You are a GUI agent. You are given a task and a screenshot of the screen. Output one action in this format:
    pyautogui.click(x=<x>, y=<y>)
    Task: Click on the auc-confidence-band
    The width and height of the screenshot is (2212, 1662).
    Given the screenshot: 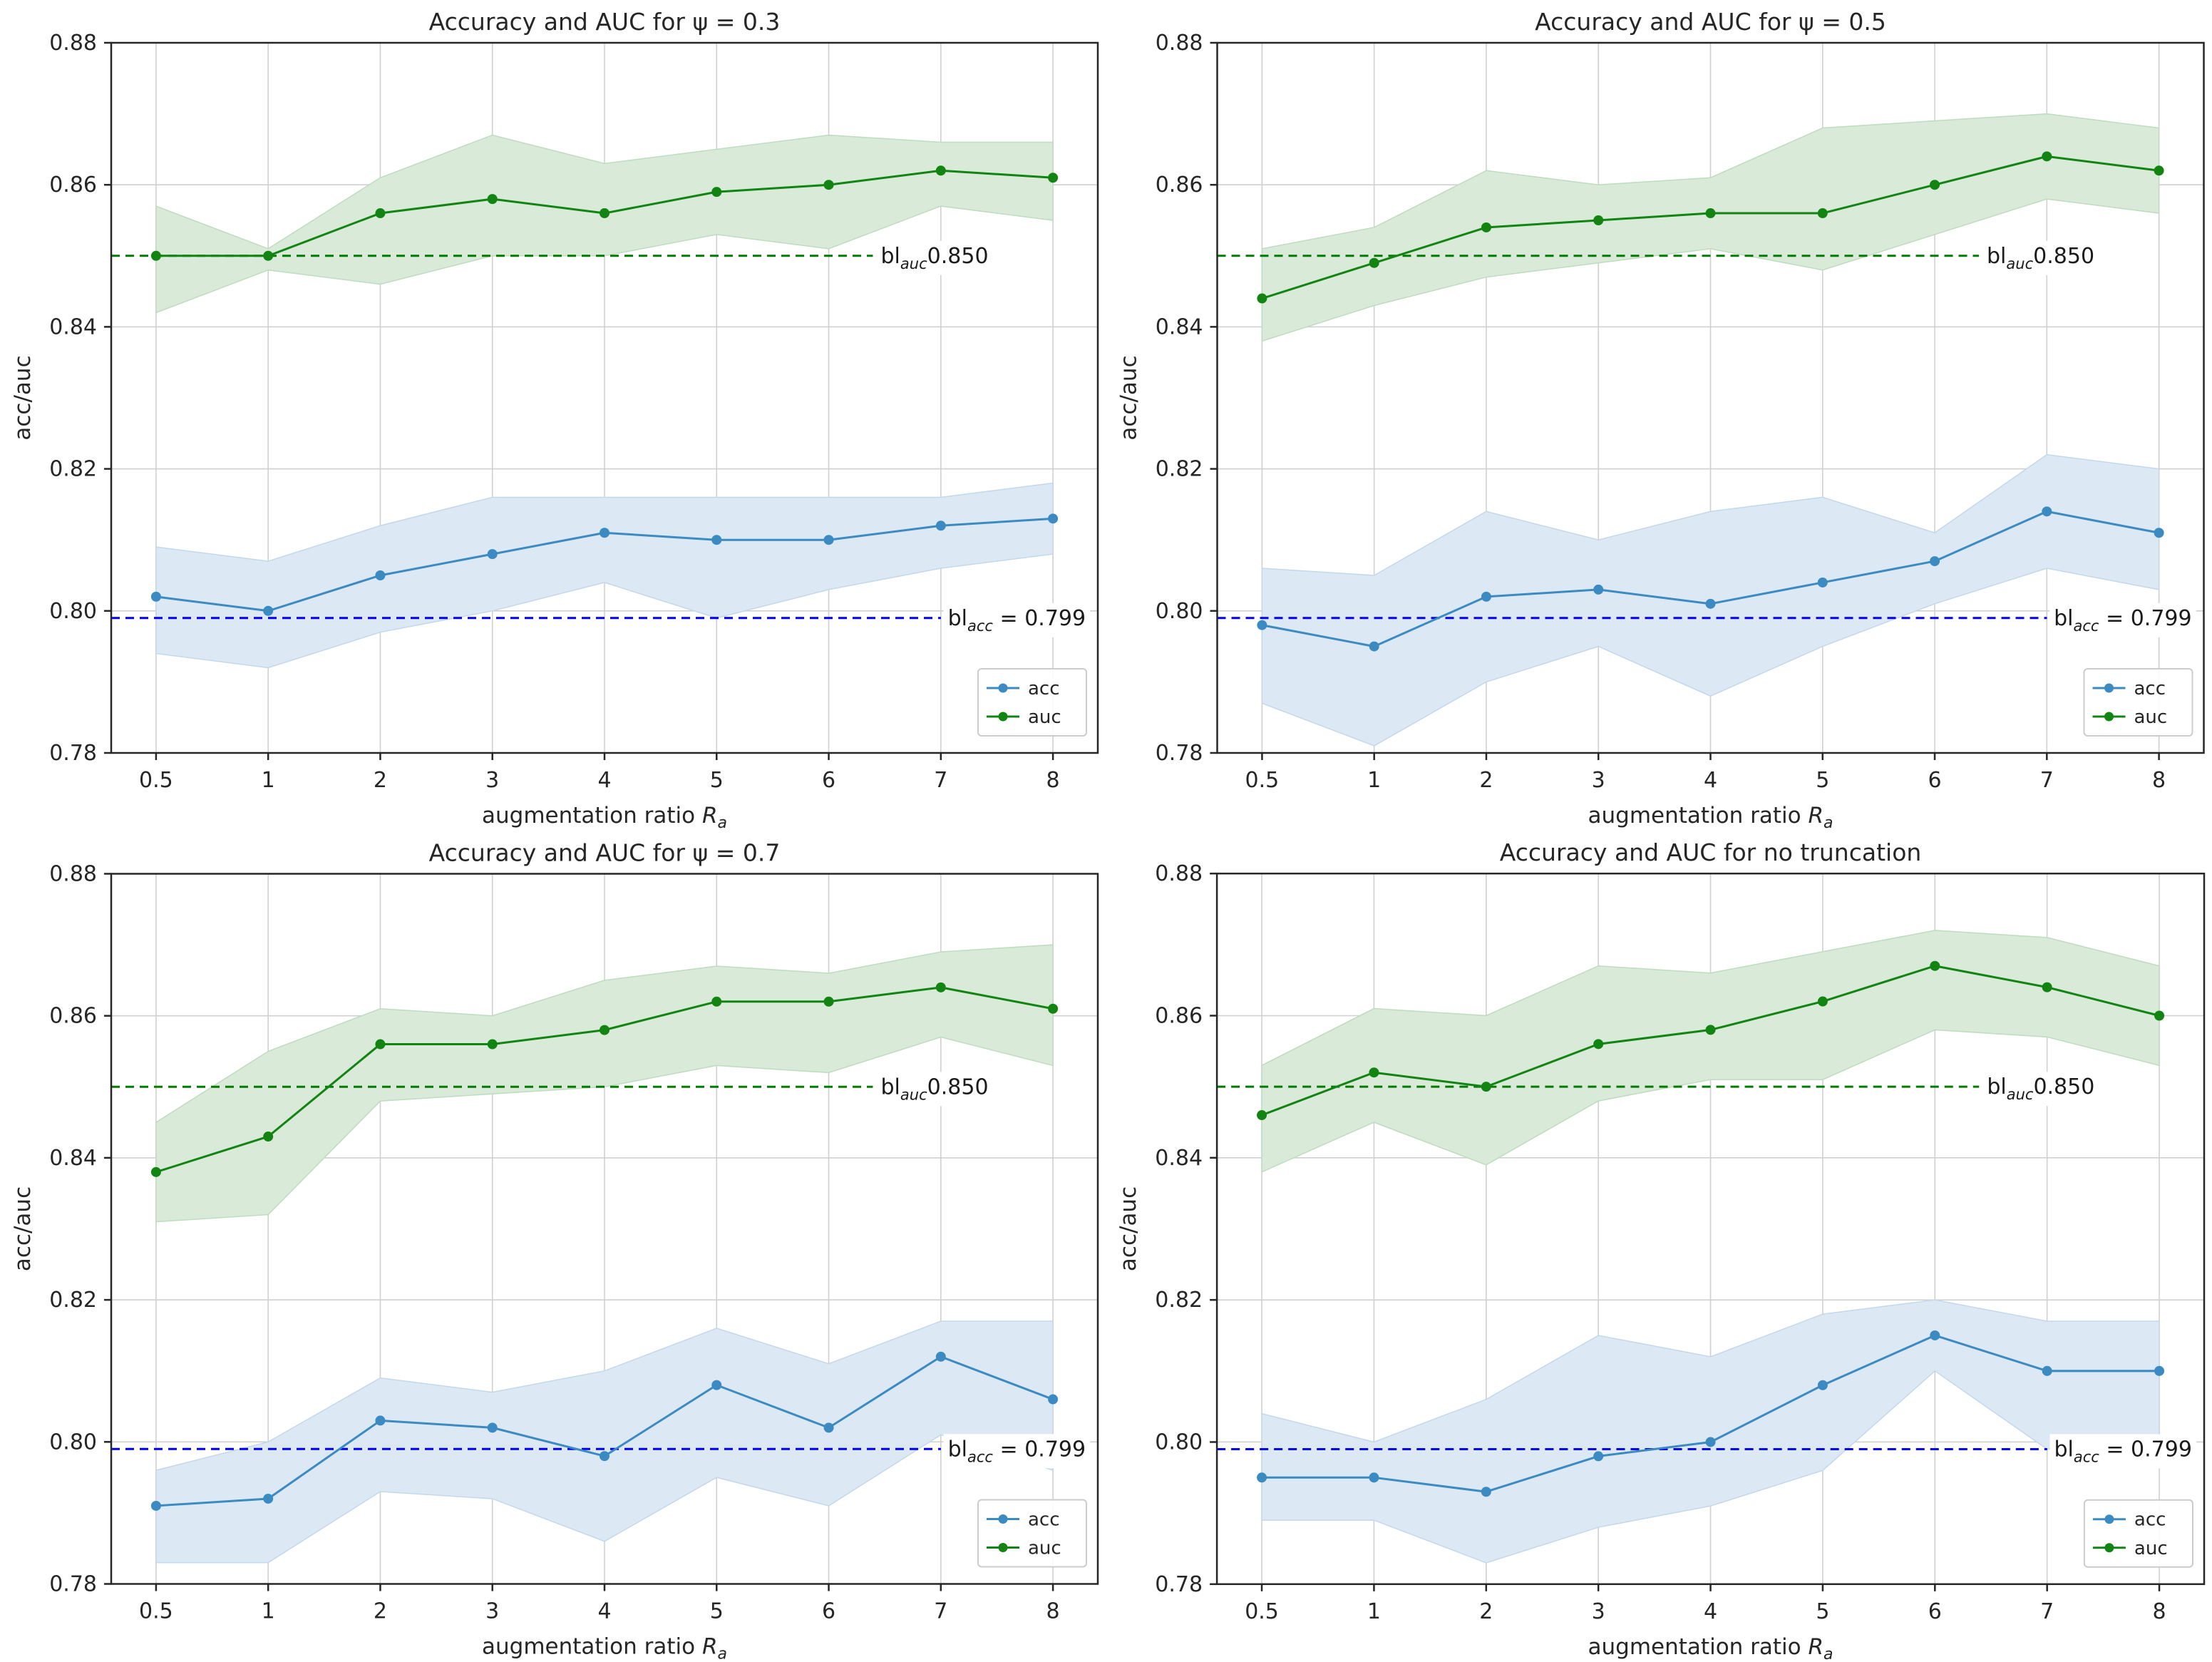 What is the action you would take?
    pyautogui.click(x=1710, y=227)
    